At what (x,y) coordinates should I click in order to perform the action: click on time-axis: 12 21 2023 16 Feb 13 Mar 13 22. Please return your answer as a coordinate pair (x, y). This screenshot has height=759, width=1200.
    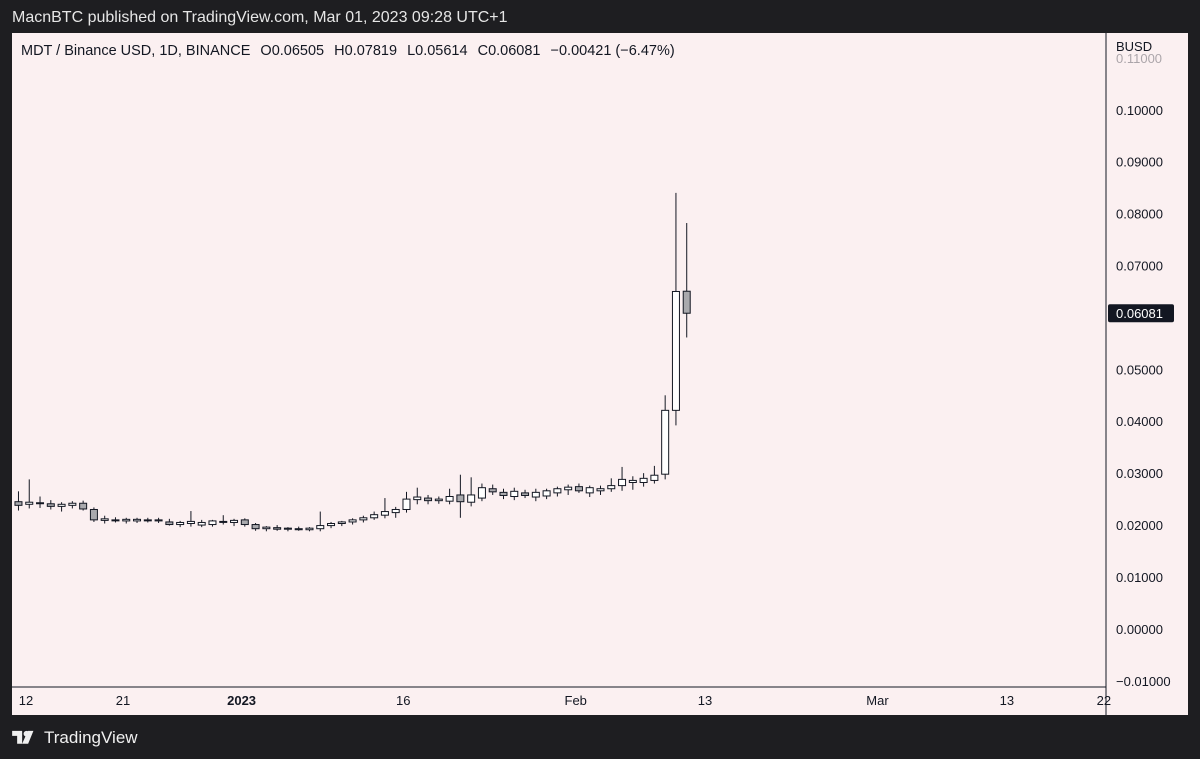
    Looking at the image, I should click on (565, 700).